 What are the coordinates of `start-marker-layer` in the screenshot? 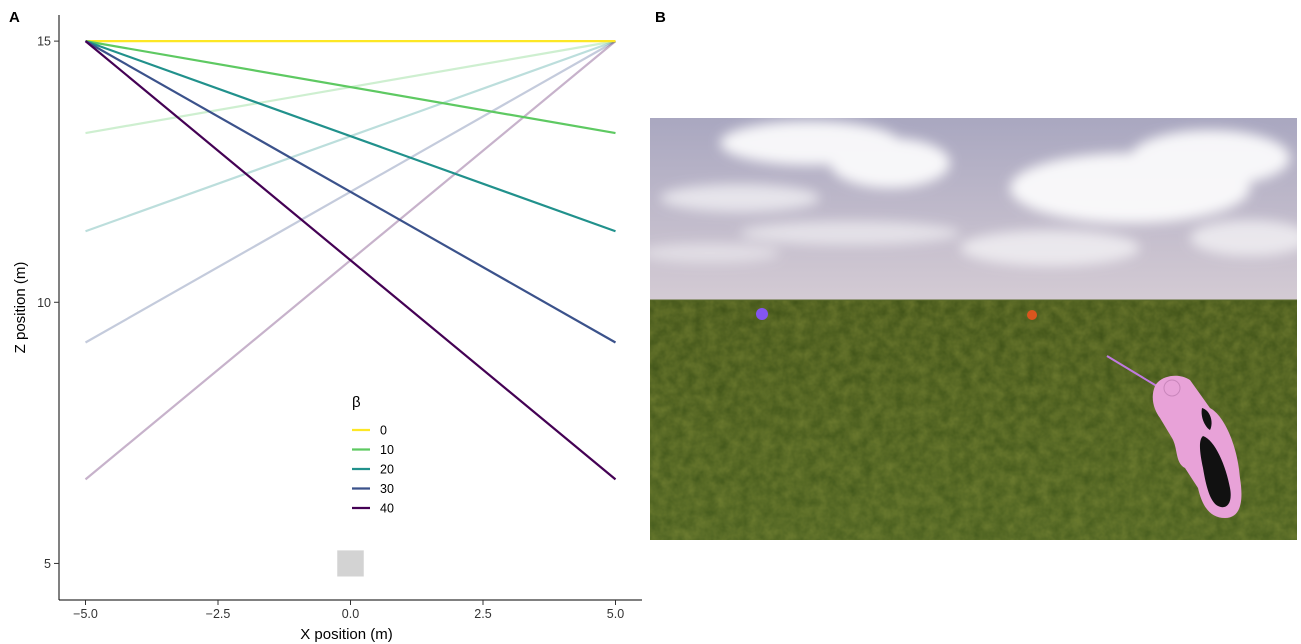 It's located at (350, 563).